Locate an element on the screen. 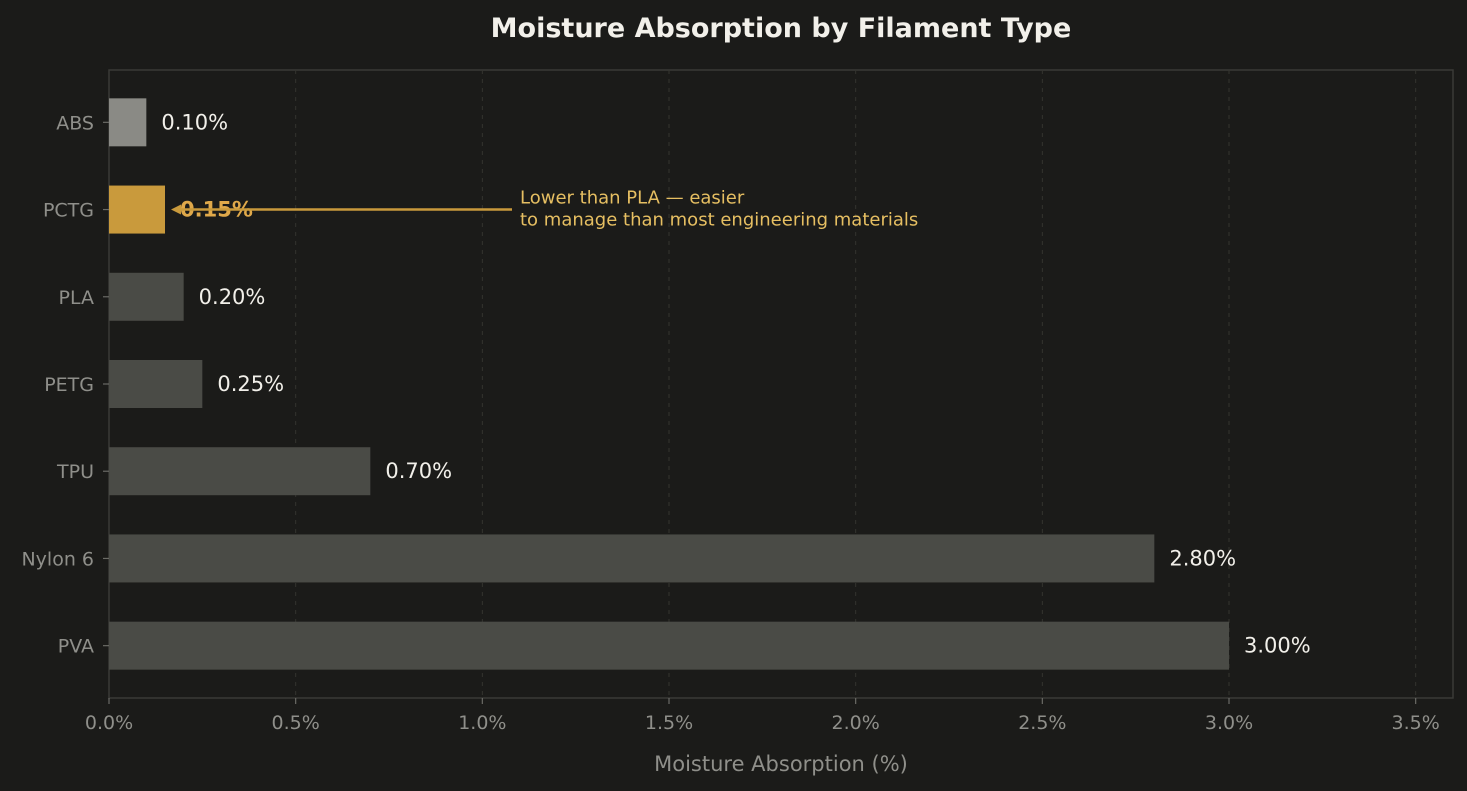  annotation-arrow-head is located at coordinates (176, 209).